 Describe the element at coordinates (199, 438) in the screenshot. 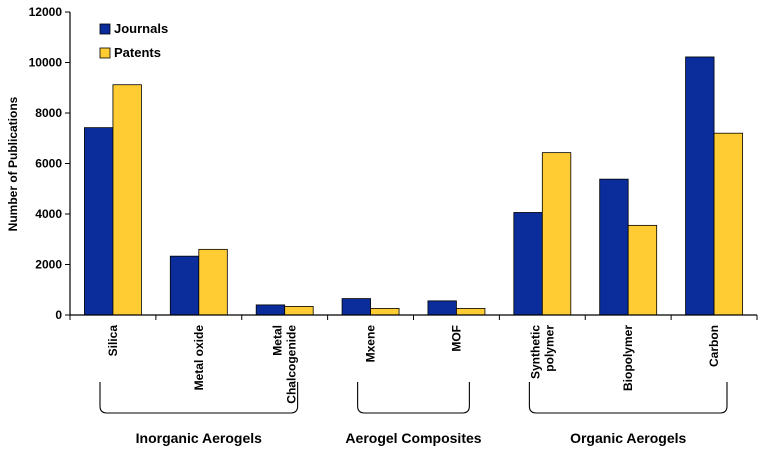

I see `group-label-inorganic-aerogels: Inorganic Aerogels` at that location.